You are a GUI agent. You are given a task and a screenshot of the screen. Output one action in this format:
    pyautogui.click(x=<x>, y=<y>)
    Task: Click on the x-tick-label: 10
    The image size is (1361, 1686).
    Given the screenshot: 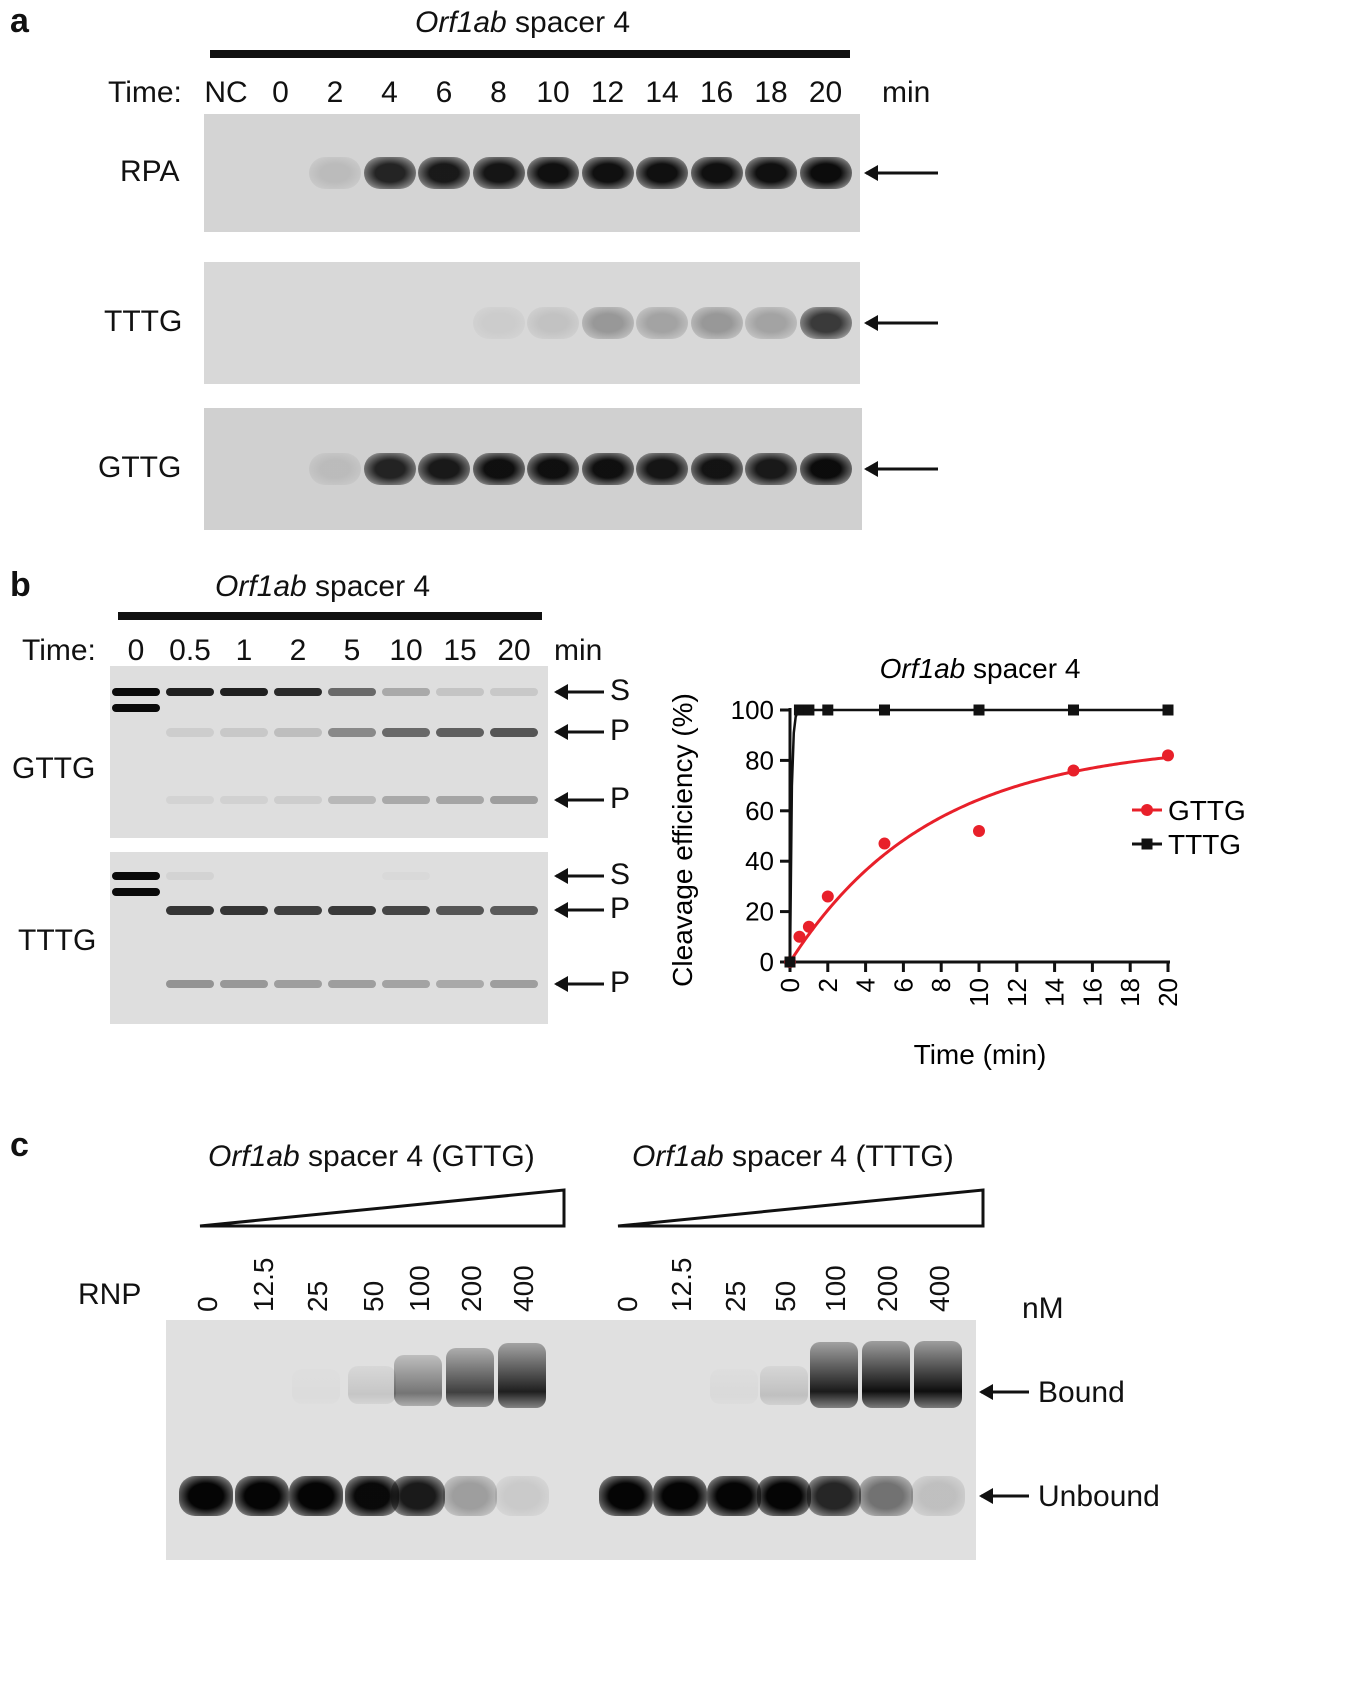 What is the action you would take?
    pyautogui.click(x=979, y=992)
    